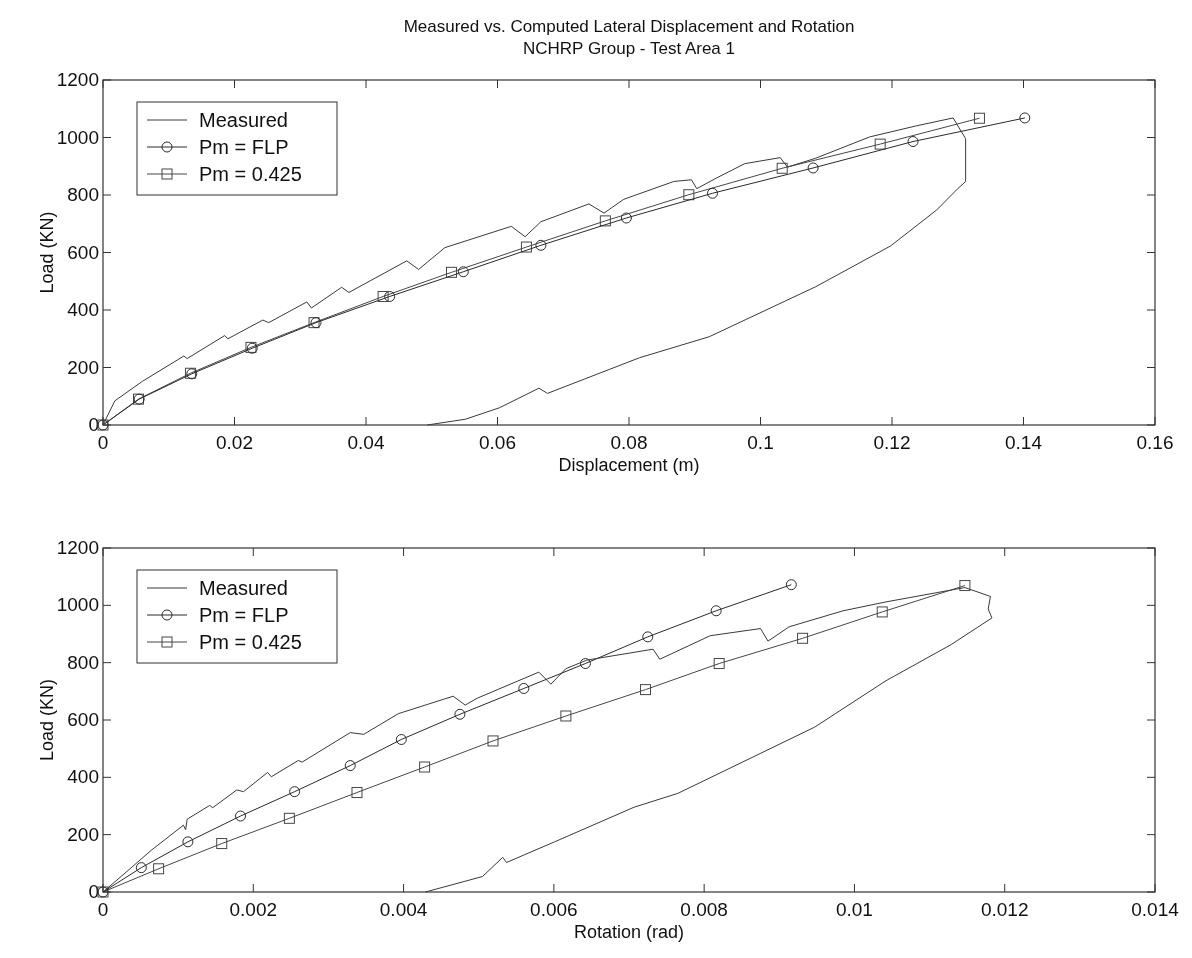 The height and width of the screenshot is (958, 1192). What do you see at coordinates (497, 442) in the screenshot?
I see `x-tick-label: 0.06` at bounding box center [497, 442].